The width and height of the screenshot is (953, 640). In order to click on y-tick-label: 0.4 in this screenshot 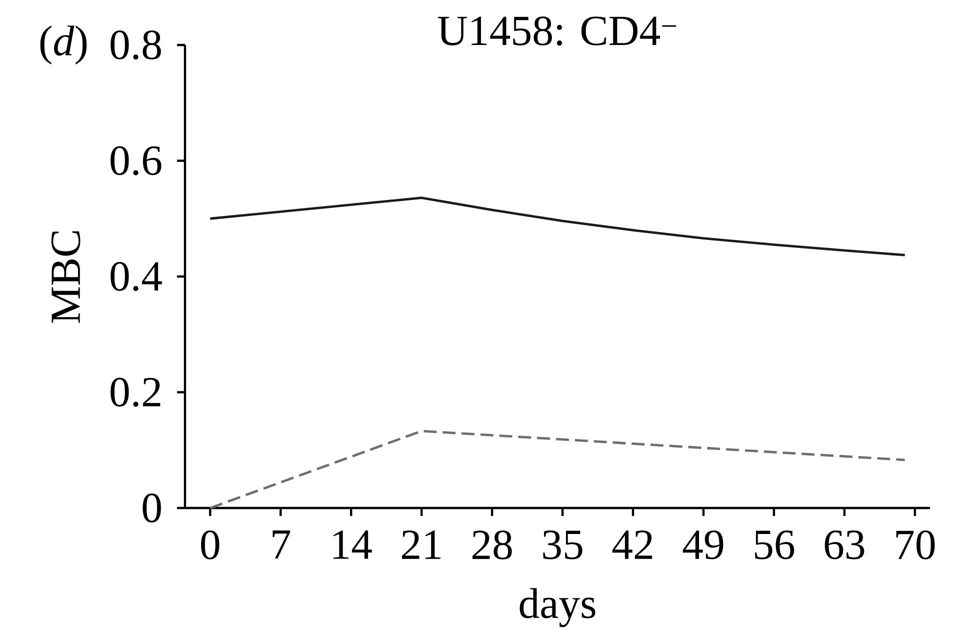, I will do `click(136, 277)`.